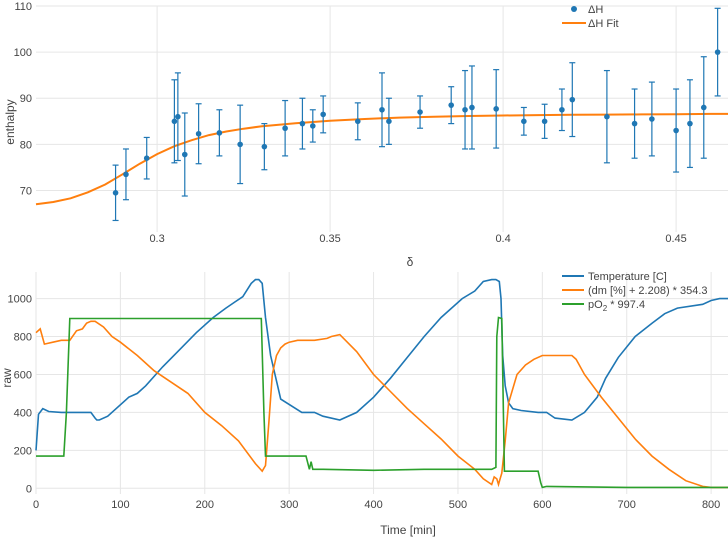  Describe the element at coordinates (7, 378) in the screenshot. I see `bottom-y-axis-title: raw` at that location.